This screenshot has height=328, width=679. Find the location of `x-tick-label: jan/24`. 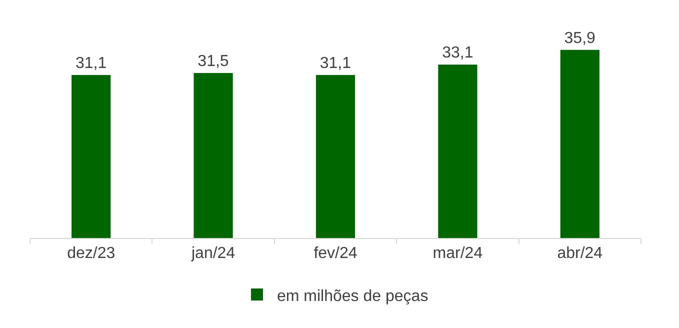

x-tick-label: jan/24 is located at coordinates (213, 253).